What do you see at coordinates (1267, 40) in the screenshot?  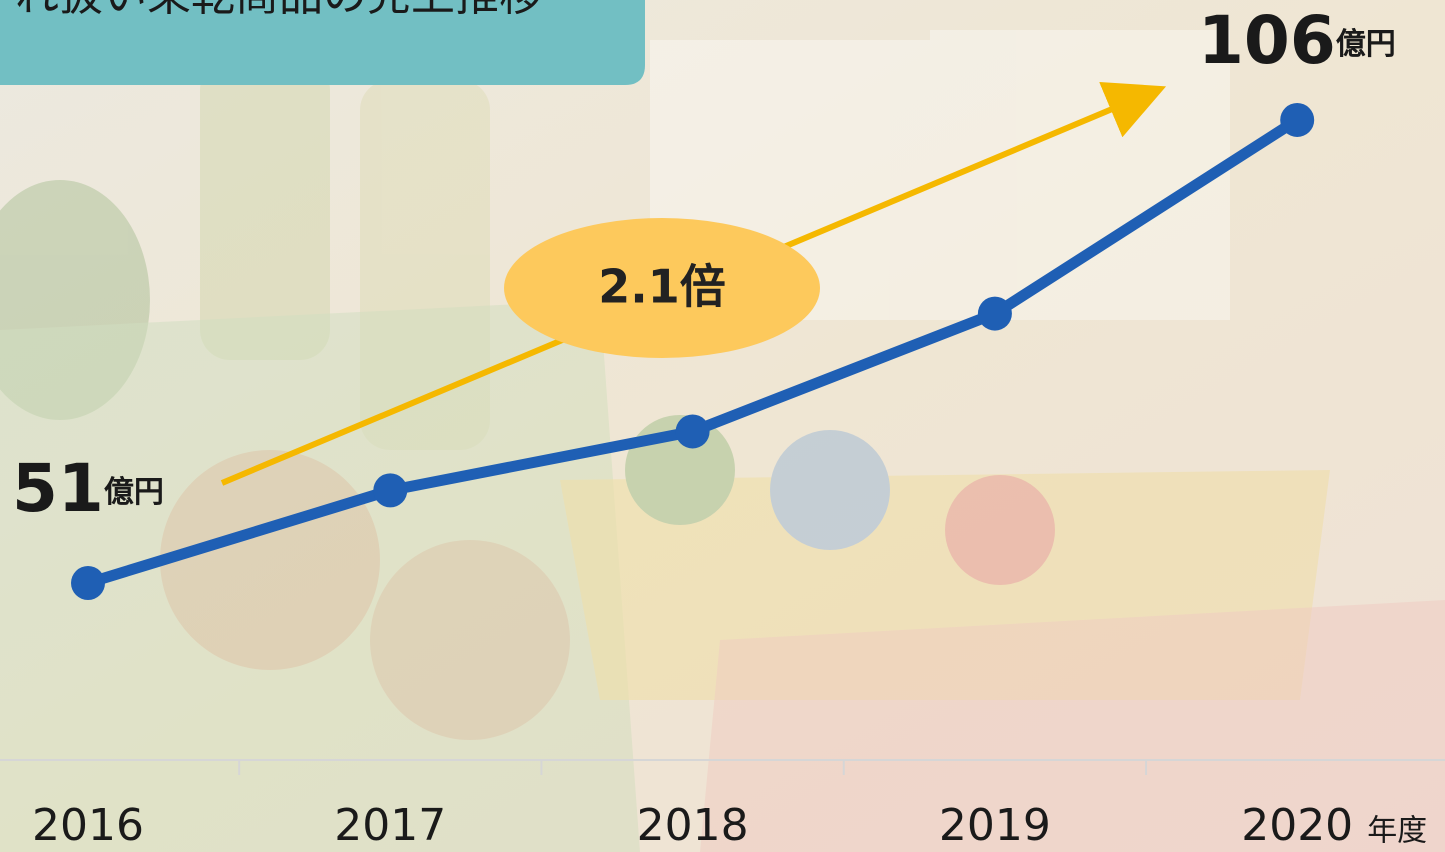 I see `data-label-value: 106` at bounding box center [1267, 40].